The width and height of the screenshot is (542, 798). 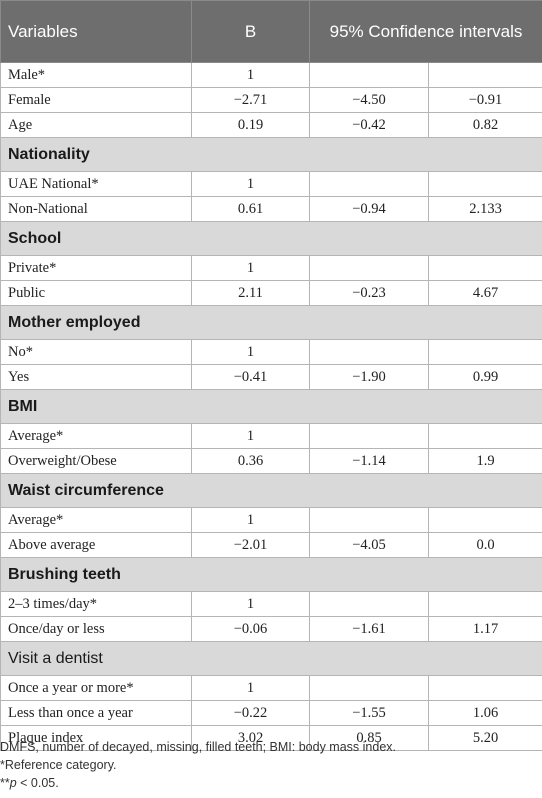 I want to click on table-row: Overweight/Obese 0.36 −1.14 1.9, so click(x=271, y=461).